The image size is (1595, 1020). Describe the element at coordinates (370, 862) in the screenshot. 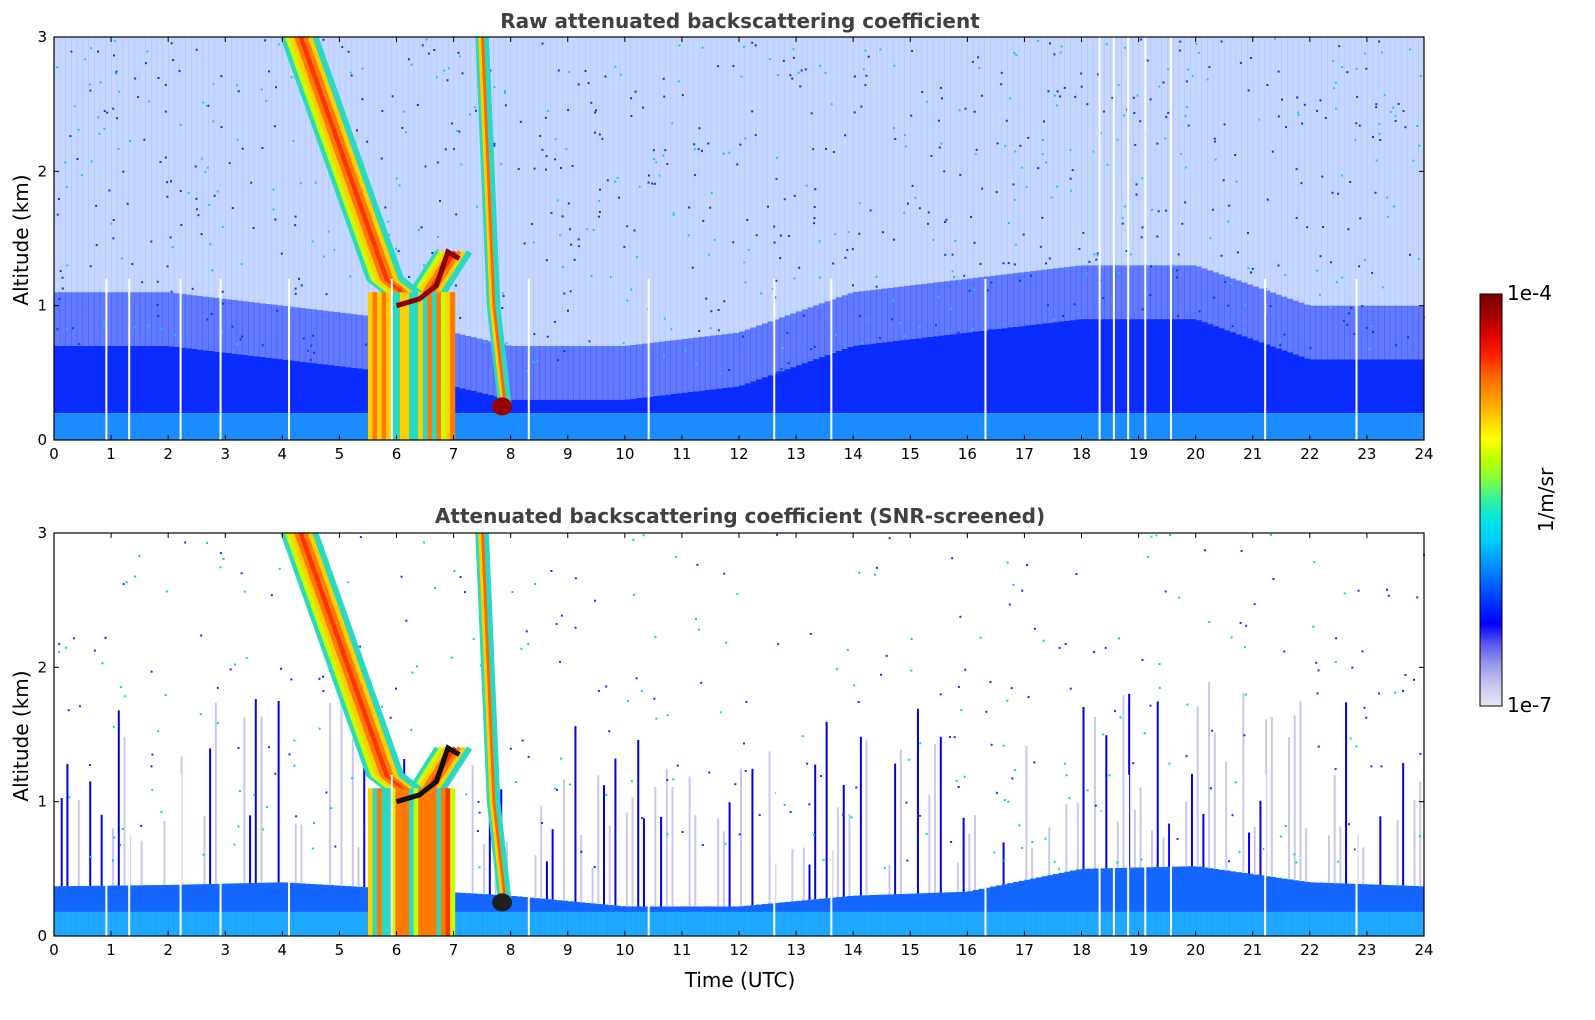

I see `precipitation-column` at that location.